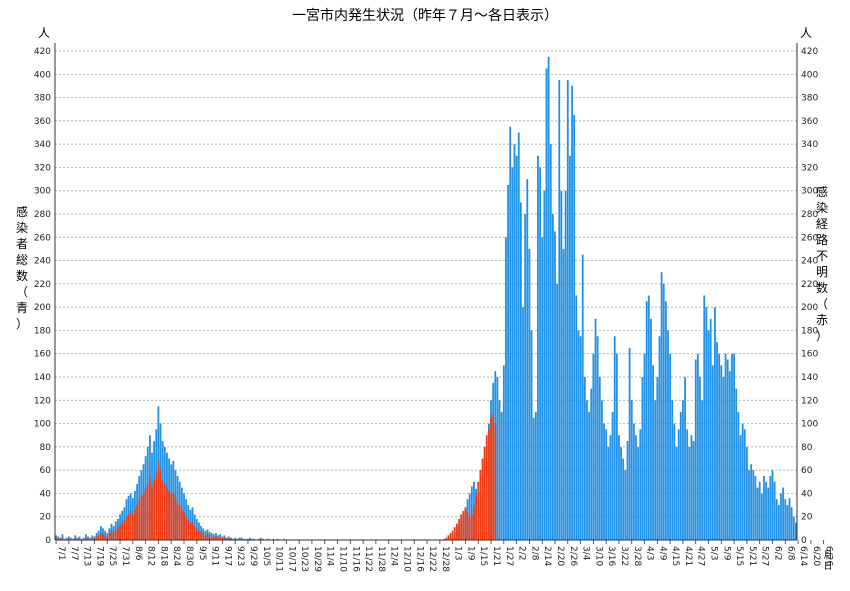  What do you see at coordinates (470, 553) in the screenshot?
I see `x-tick-label: 1/9` at bounding box center [470, 553].